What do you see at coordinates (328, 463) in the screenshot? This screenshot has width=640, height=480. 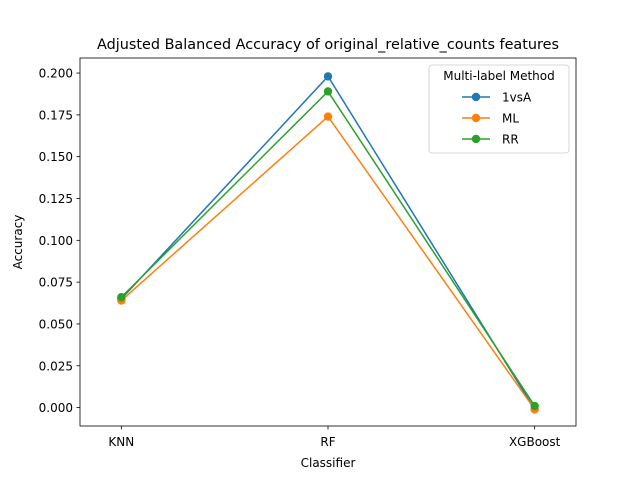 I see `x-axis-label: Classifier` at bounding box center [328, 463].